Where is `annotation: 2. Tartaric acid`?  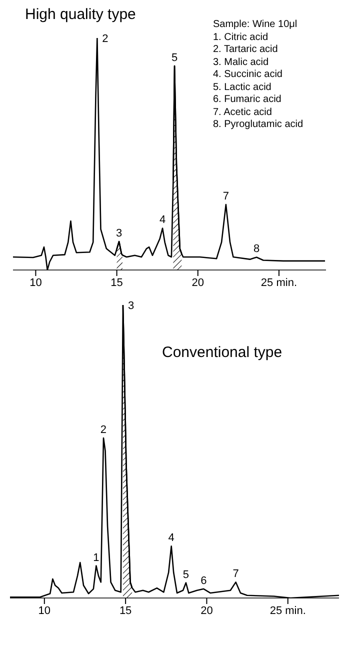 annotation: 2. Tartaric acid is located at coordinates (246, 50).